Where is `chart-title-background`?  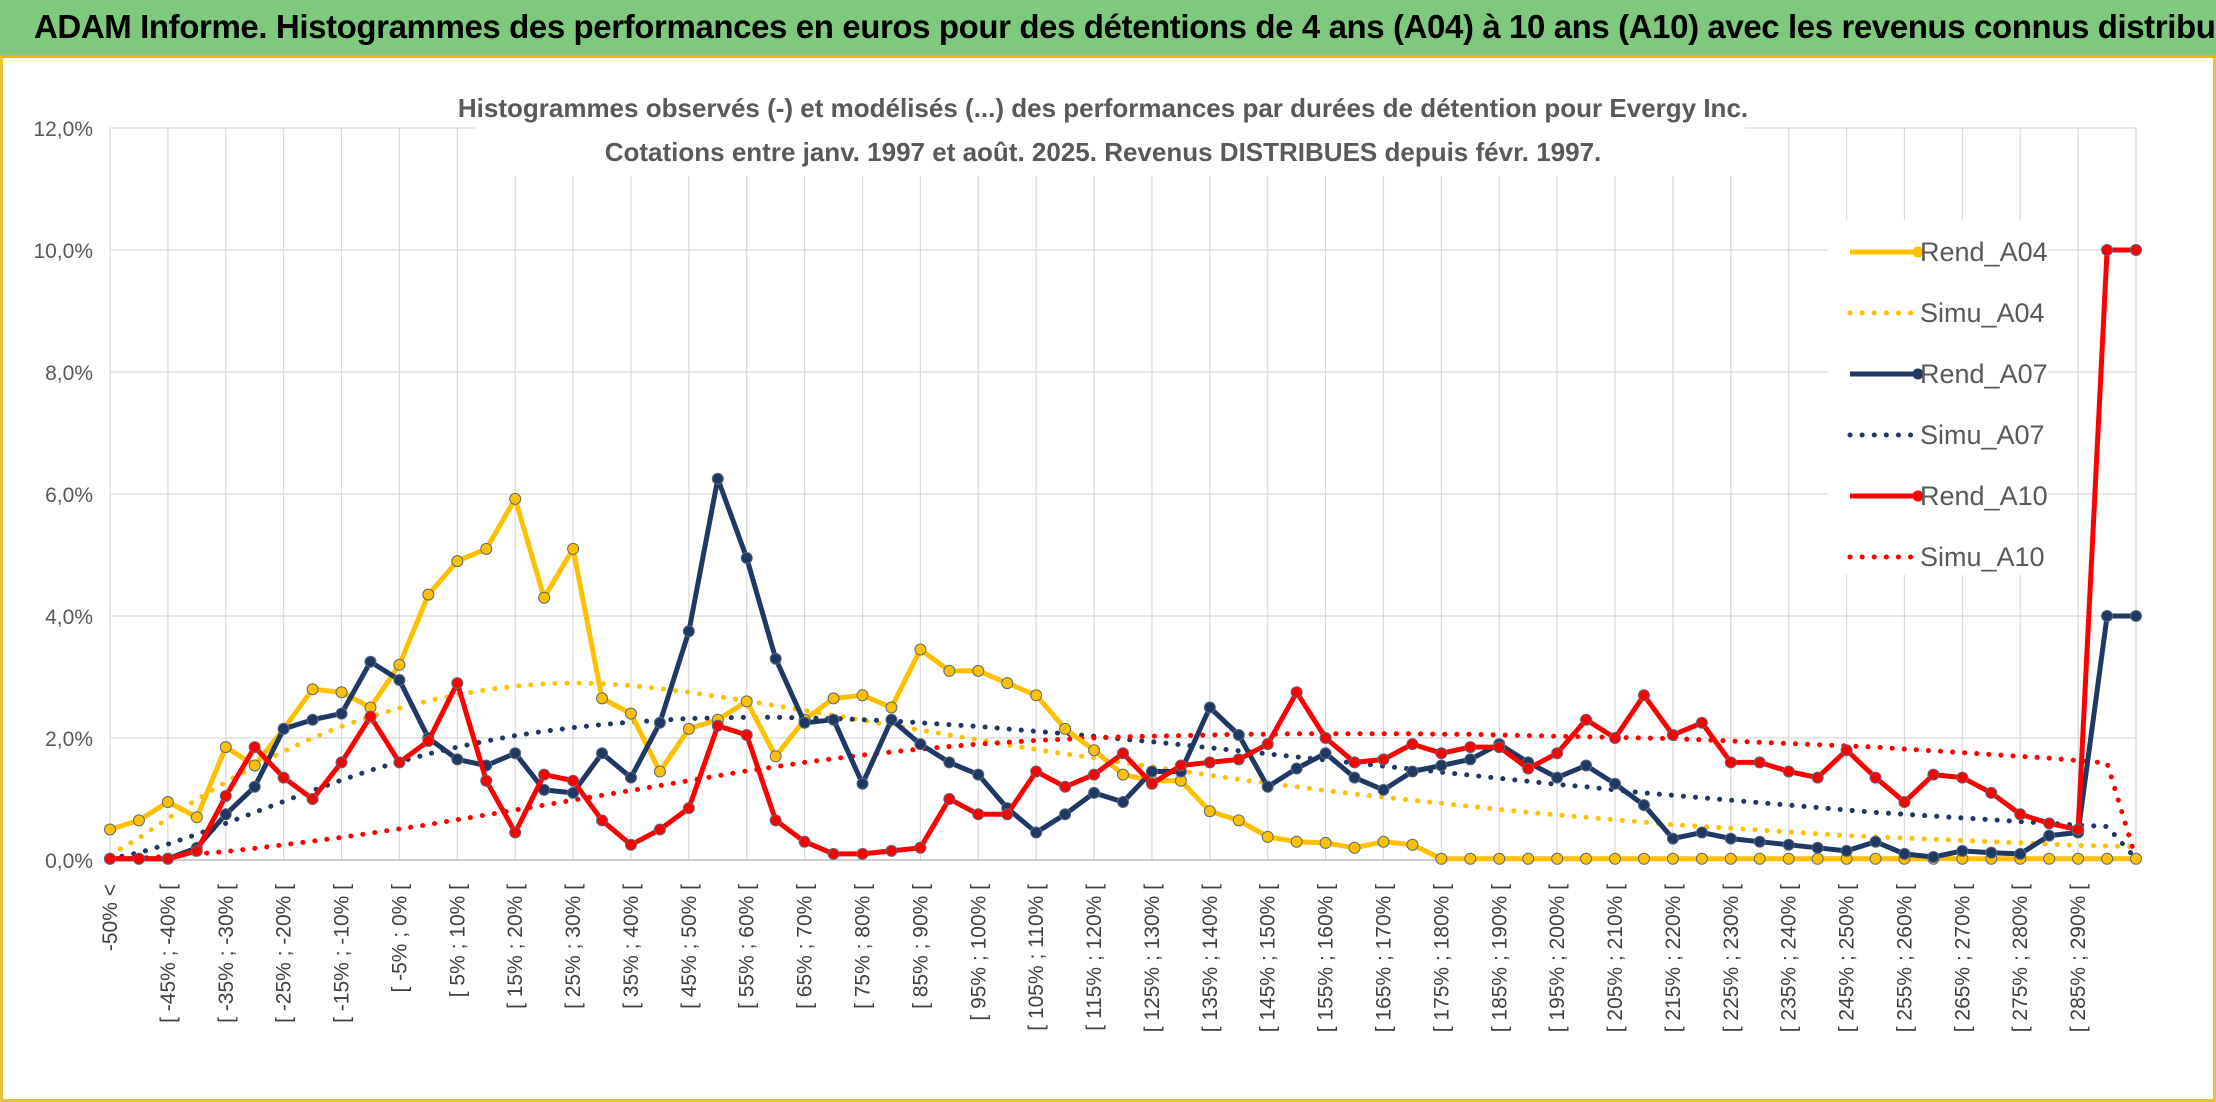
chart-title-background is located at coordinates (1110, 130).